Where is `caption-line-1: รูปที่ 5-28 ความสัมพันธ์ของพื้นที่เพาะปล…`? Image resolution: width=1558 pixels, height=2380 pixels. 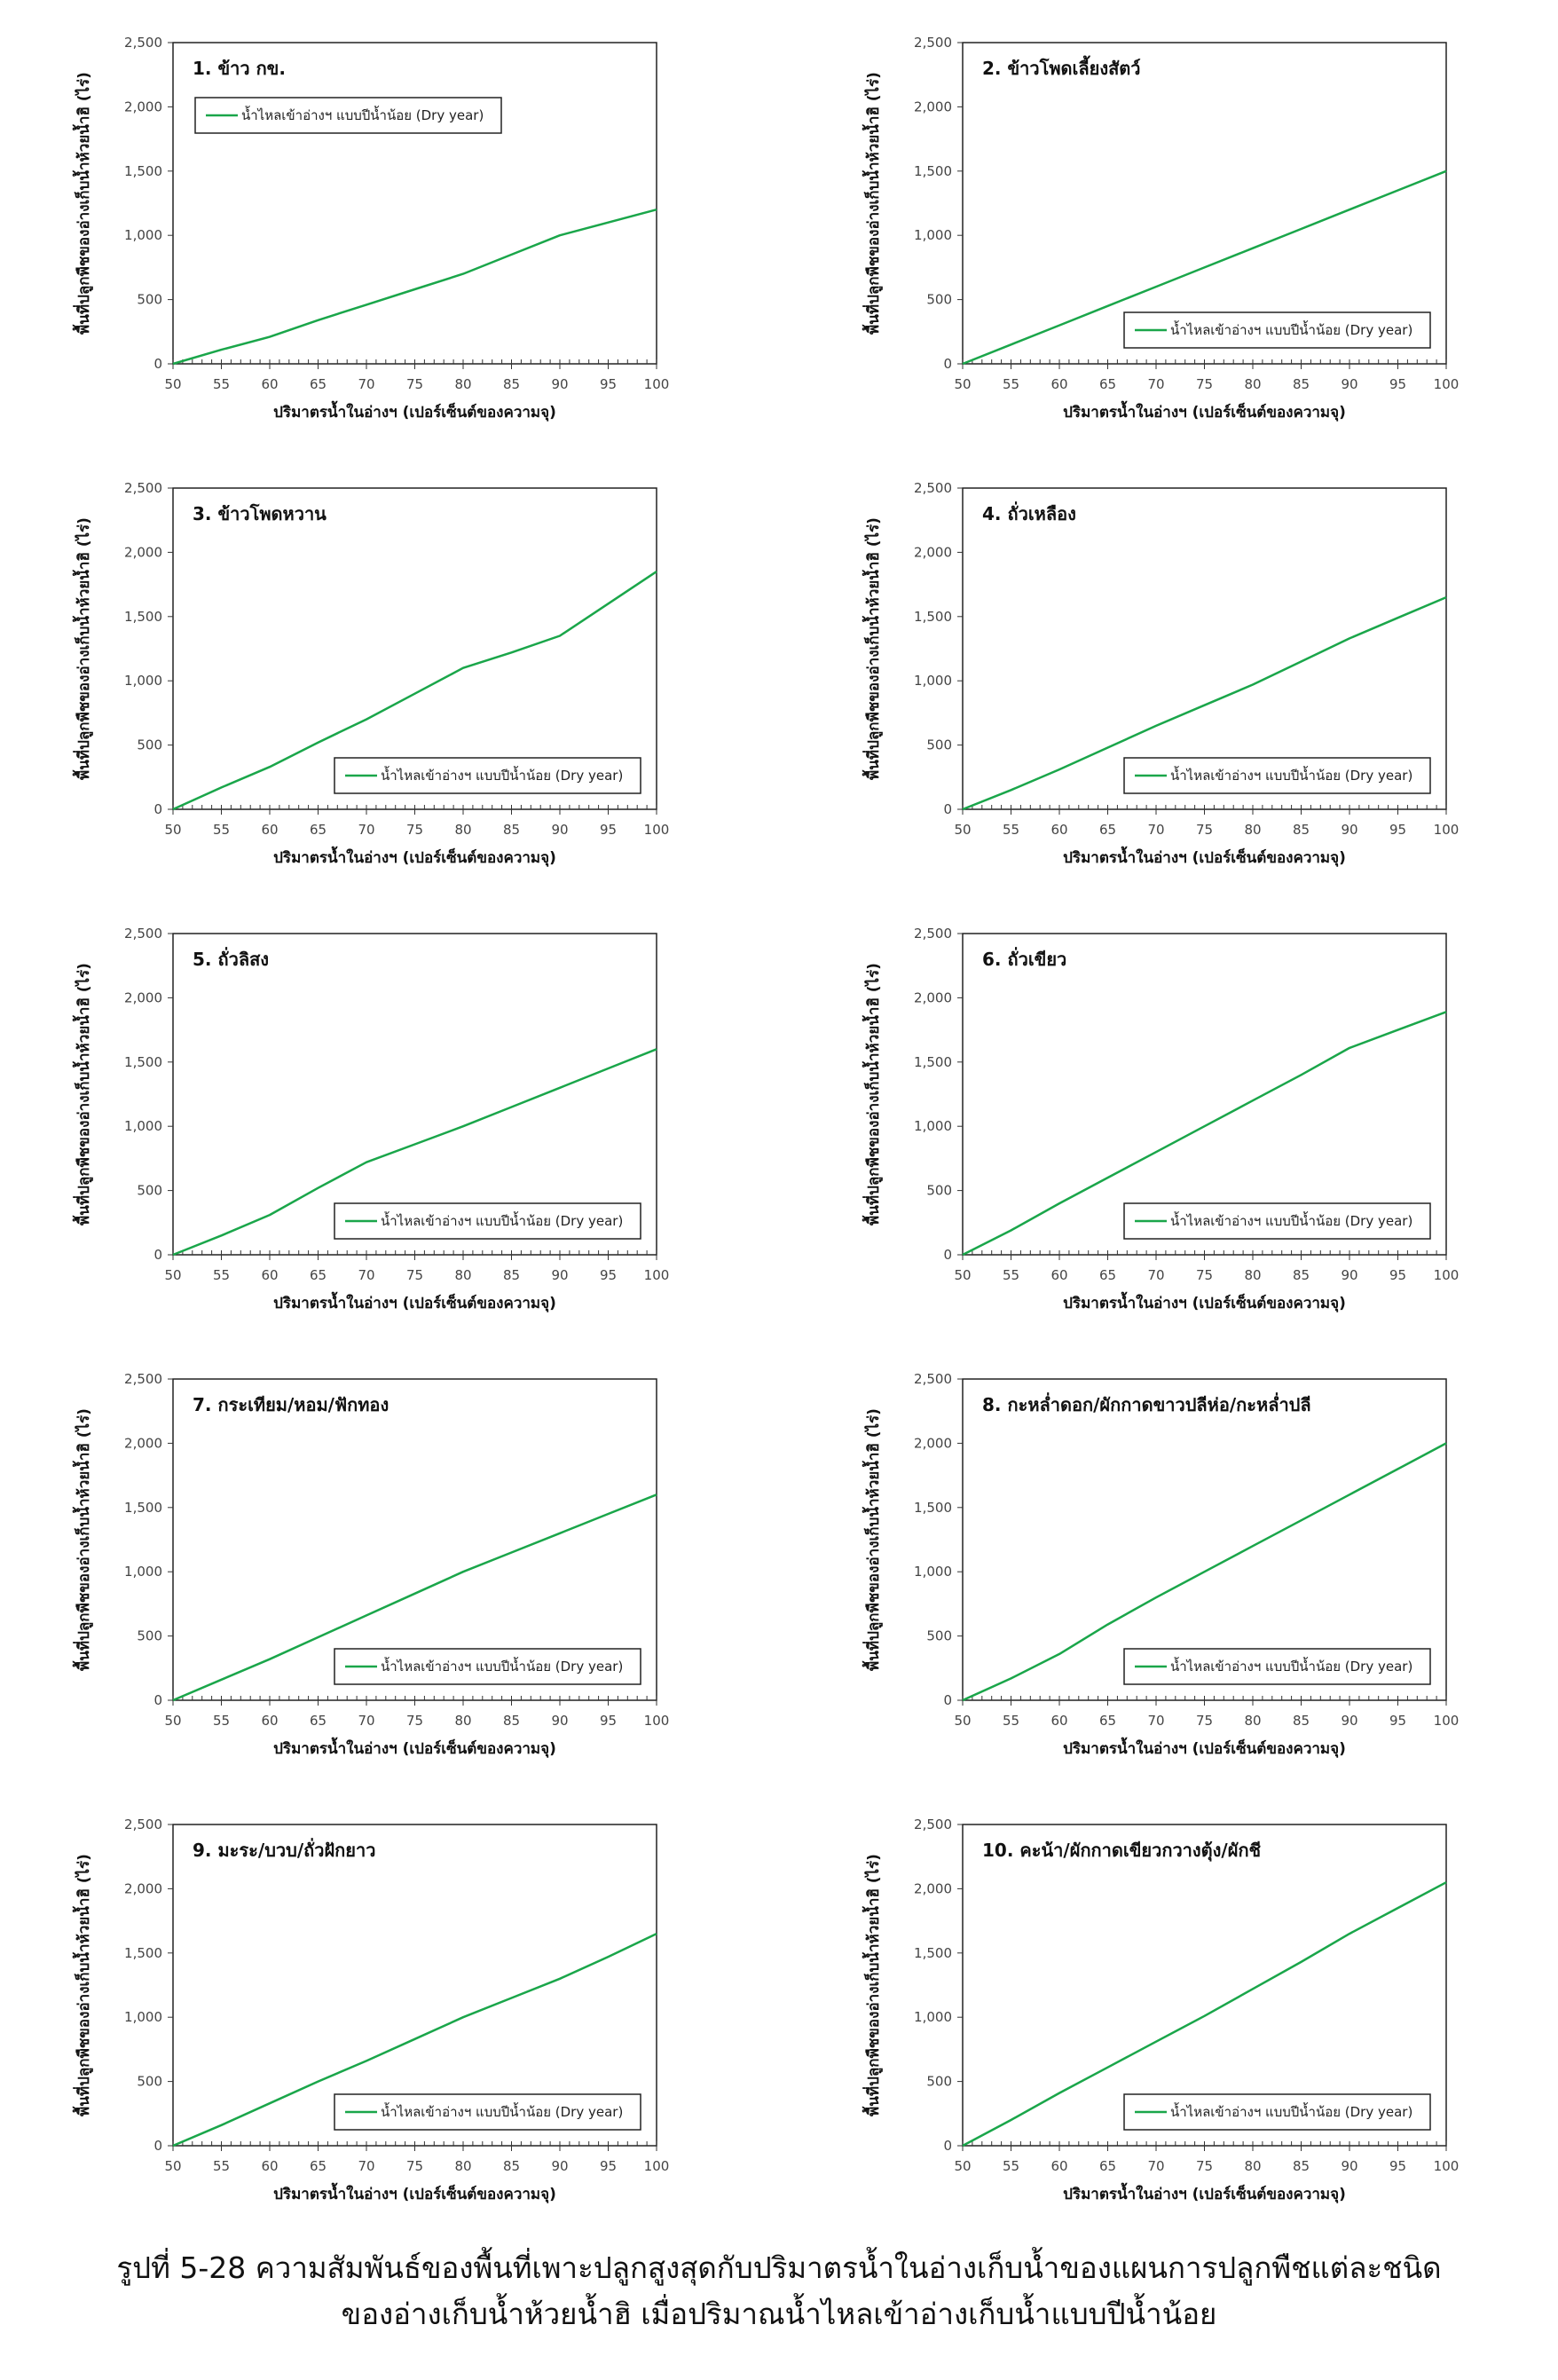
caption-line-1: รูปที่ 5-28 ความสัมพันธ์ของพื้นที่เพาะปล… is located at coordinates (779, 2267).